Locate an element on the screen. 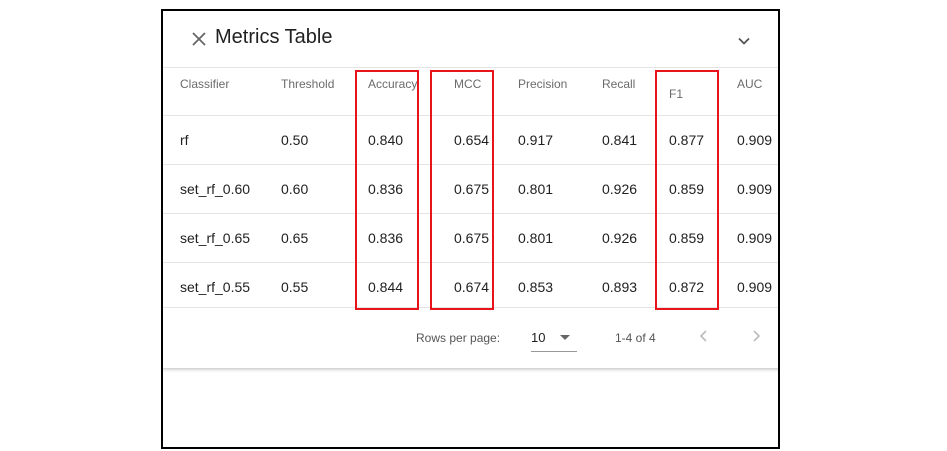  cell-accuracy: 0.840 is located at coordinates (392, 140).